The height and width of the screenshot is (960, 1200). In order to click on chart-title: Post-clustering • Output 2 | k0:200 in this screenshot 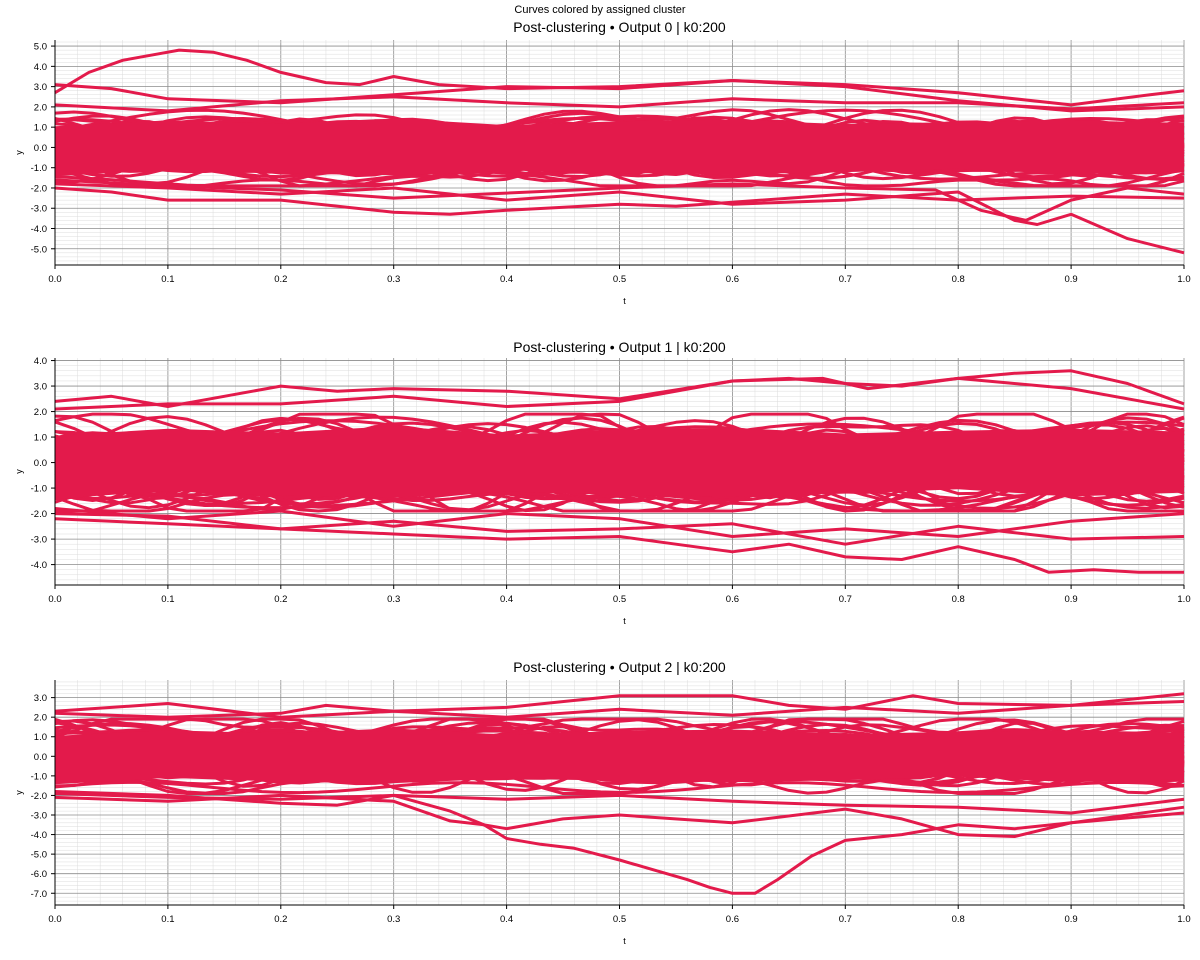, I will do `click(619, 667)`.